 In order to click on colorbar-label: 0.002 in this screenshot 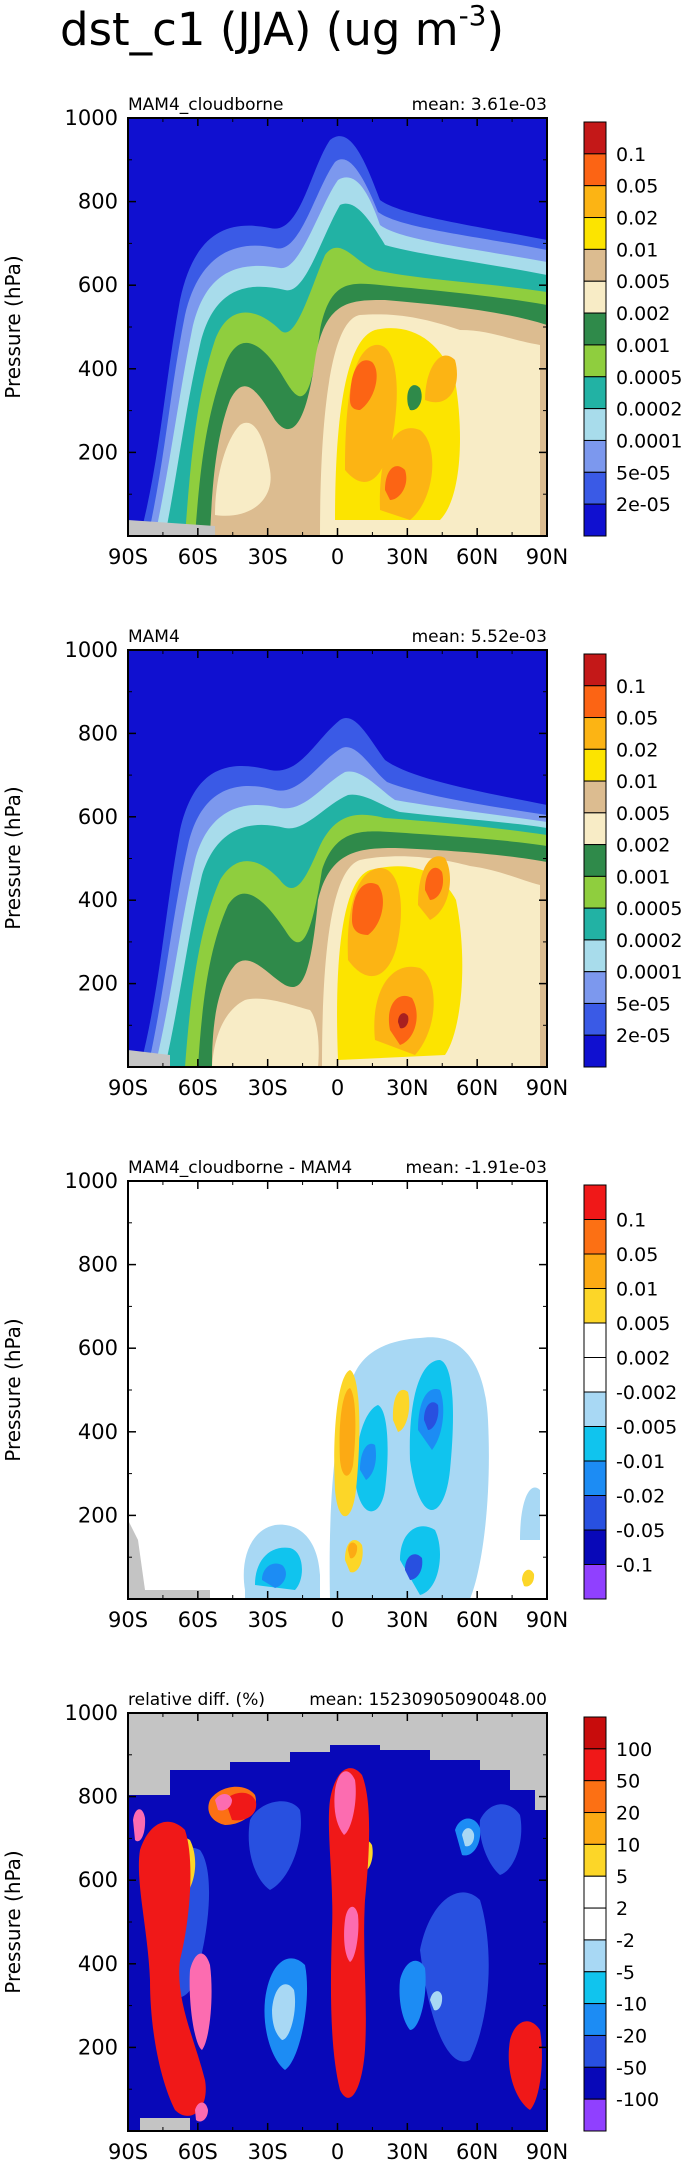, I will do `click(643, 1359)`.